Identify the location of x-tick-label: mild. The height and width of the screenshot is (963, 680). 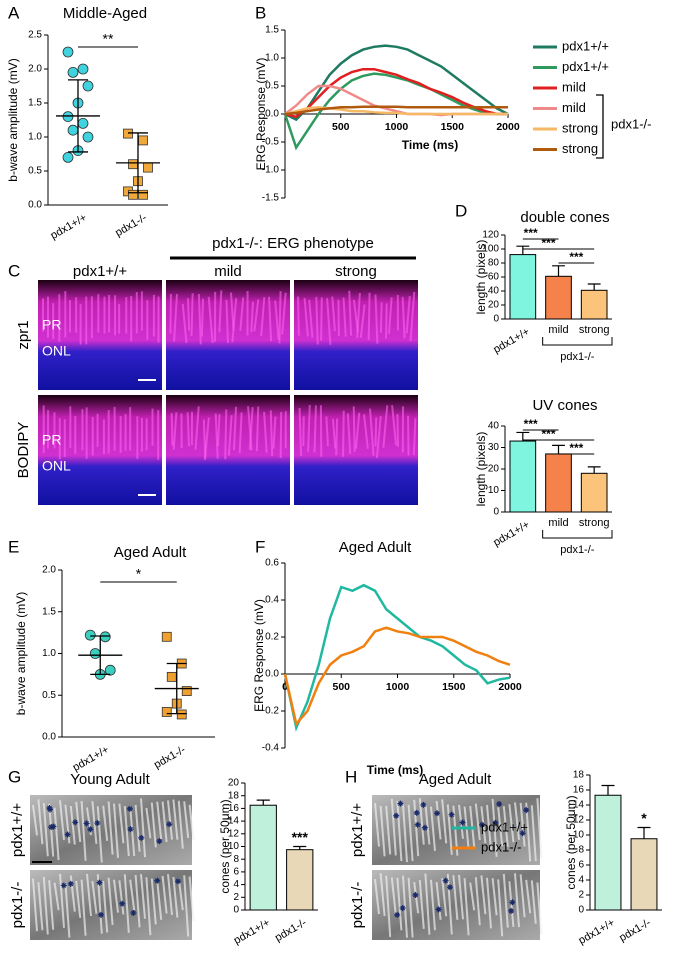
(558, 523).